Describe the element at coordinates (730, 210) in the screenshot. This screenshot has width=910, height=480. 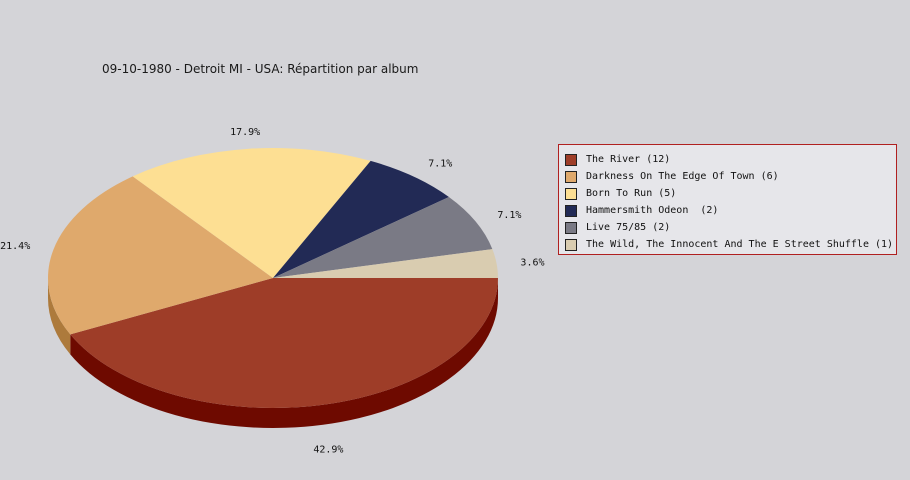
I see `legend-item: Hammersmith Odeon (2)` at that location.